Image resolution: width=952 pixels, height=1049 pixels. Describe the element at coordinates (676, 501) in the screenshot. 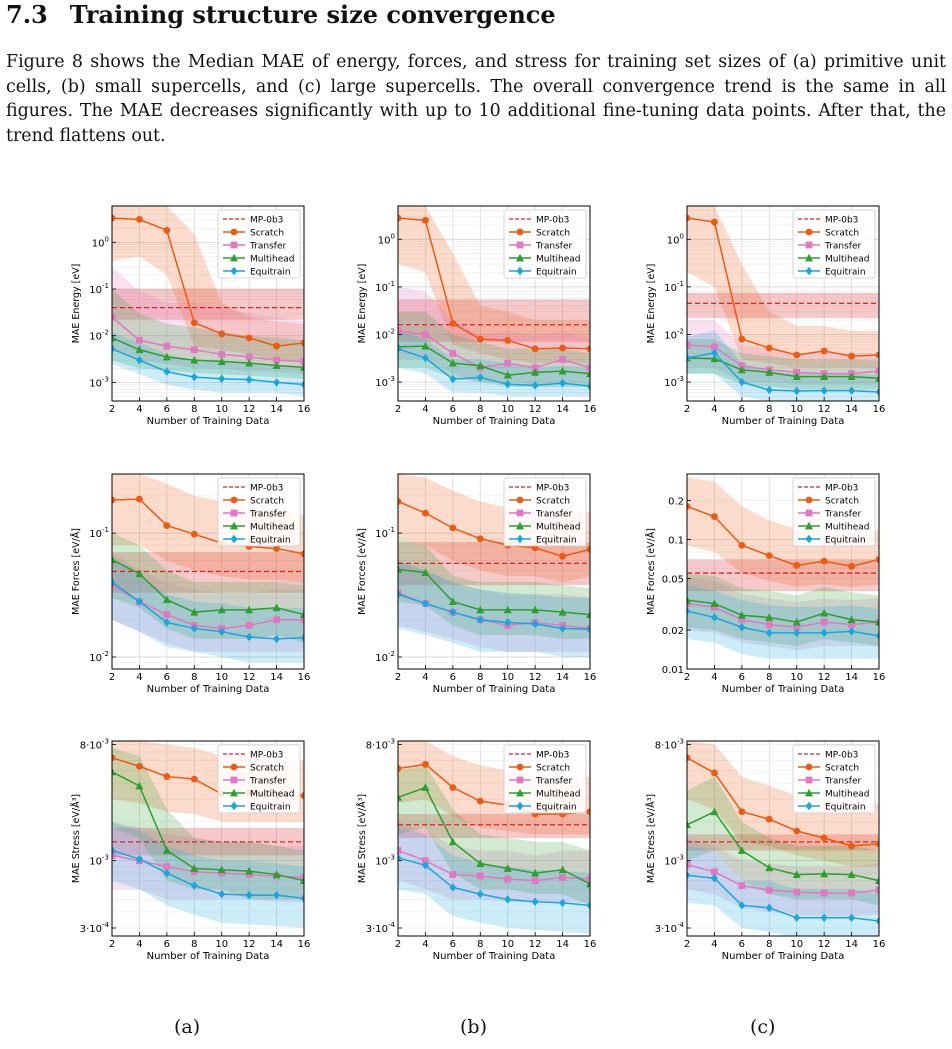

I see `y-tick-label: 0.2` at that location.